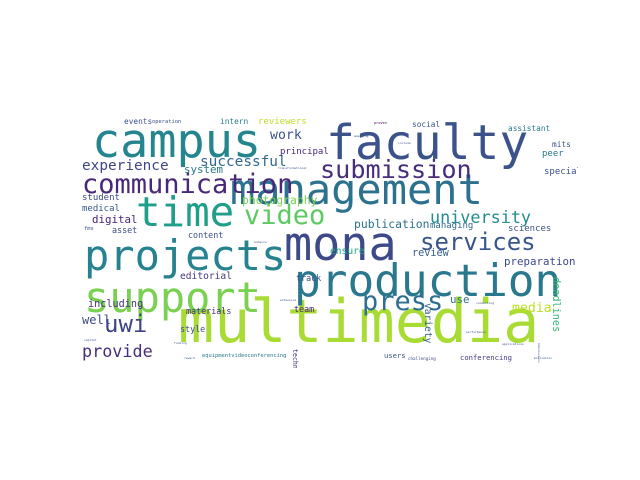 This screenshot has height=480, width=640. Describe the element at coordinates (430, 253) in the screenshot. I see `word-review: review` at that location.